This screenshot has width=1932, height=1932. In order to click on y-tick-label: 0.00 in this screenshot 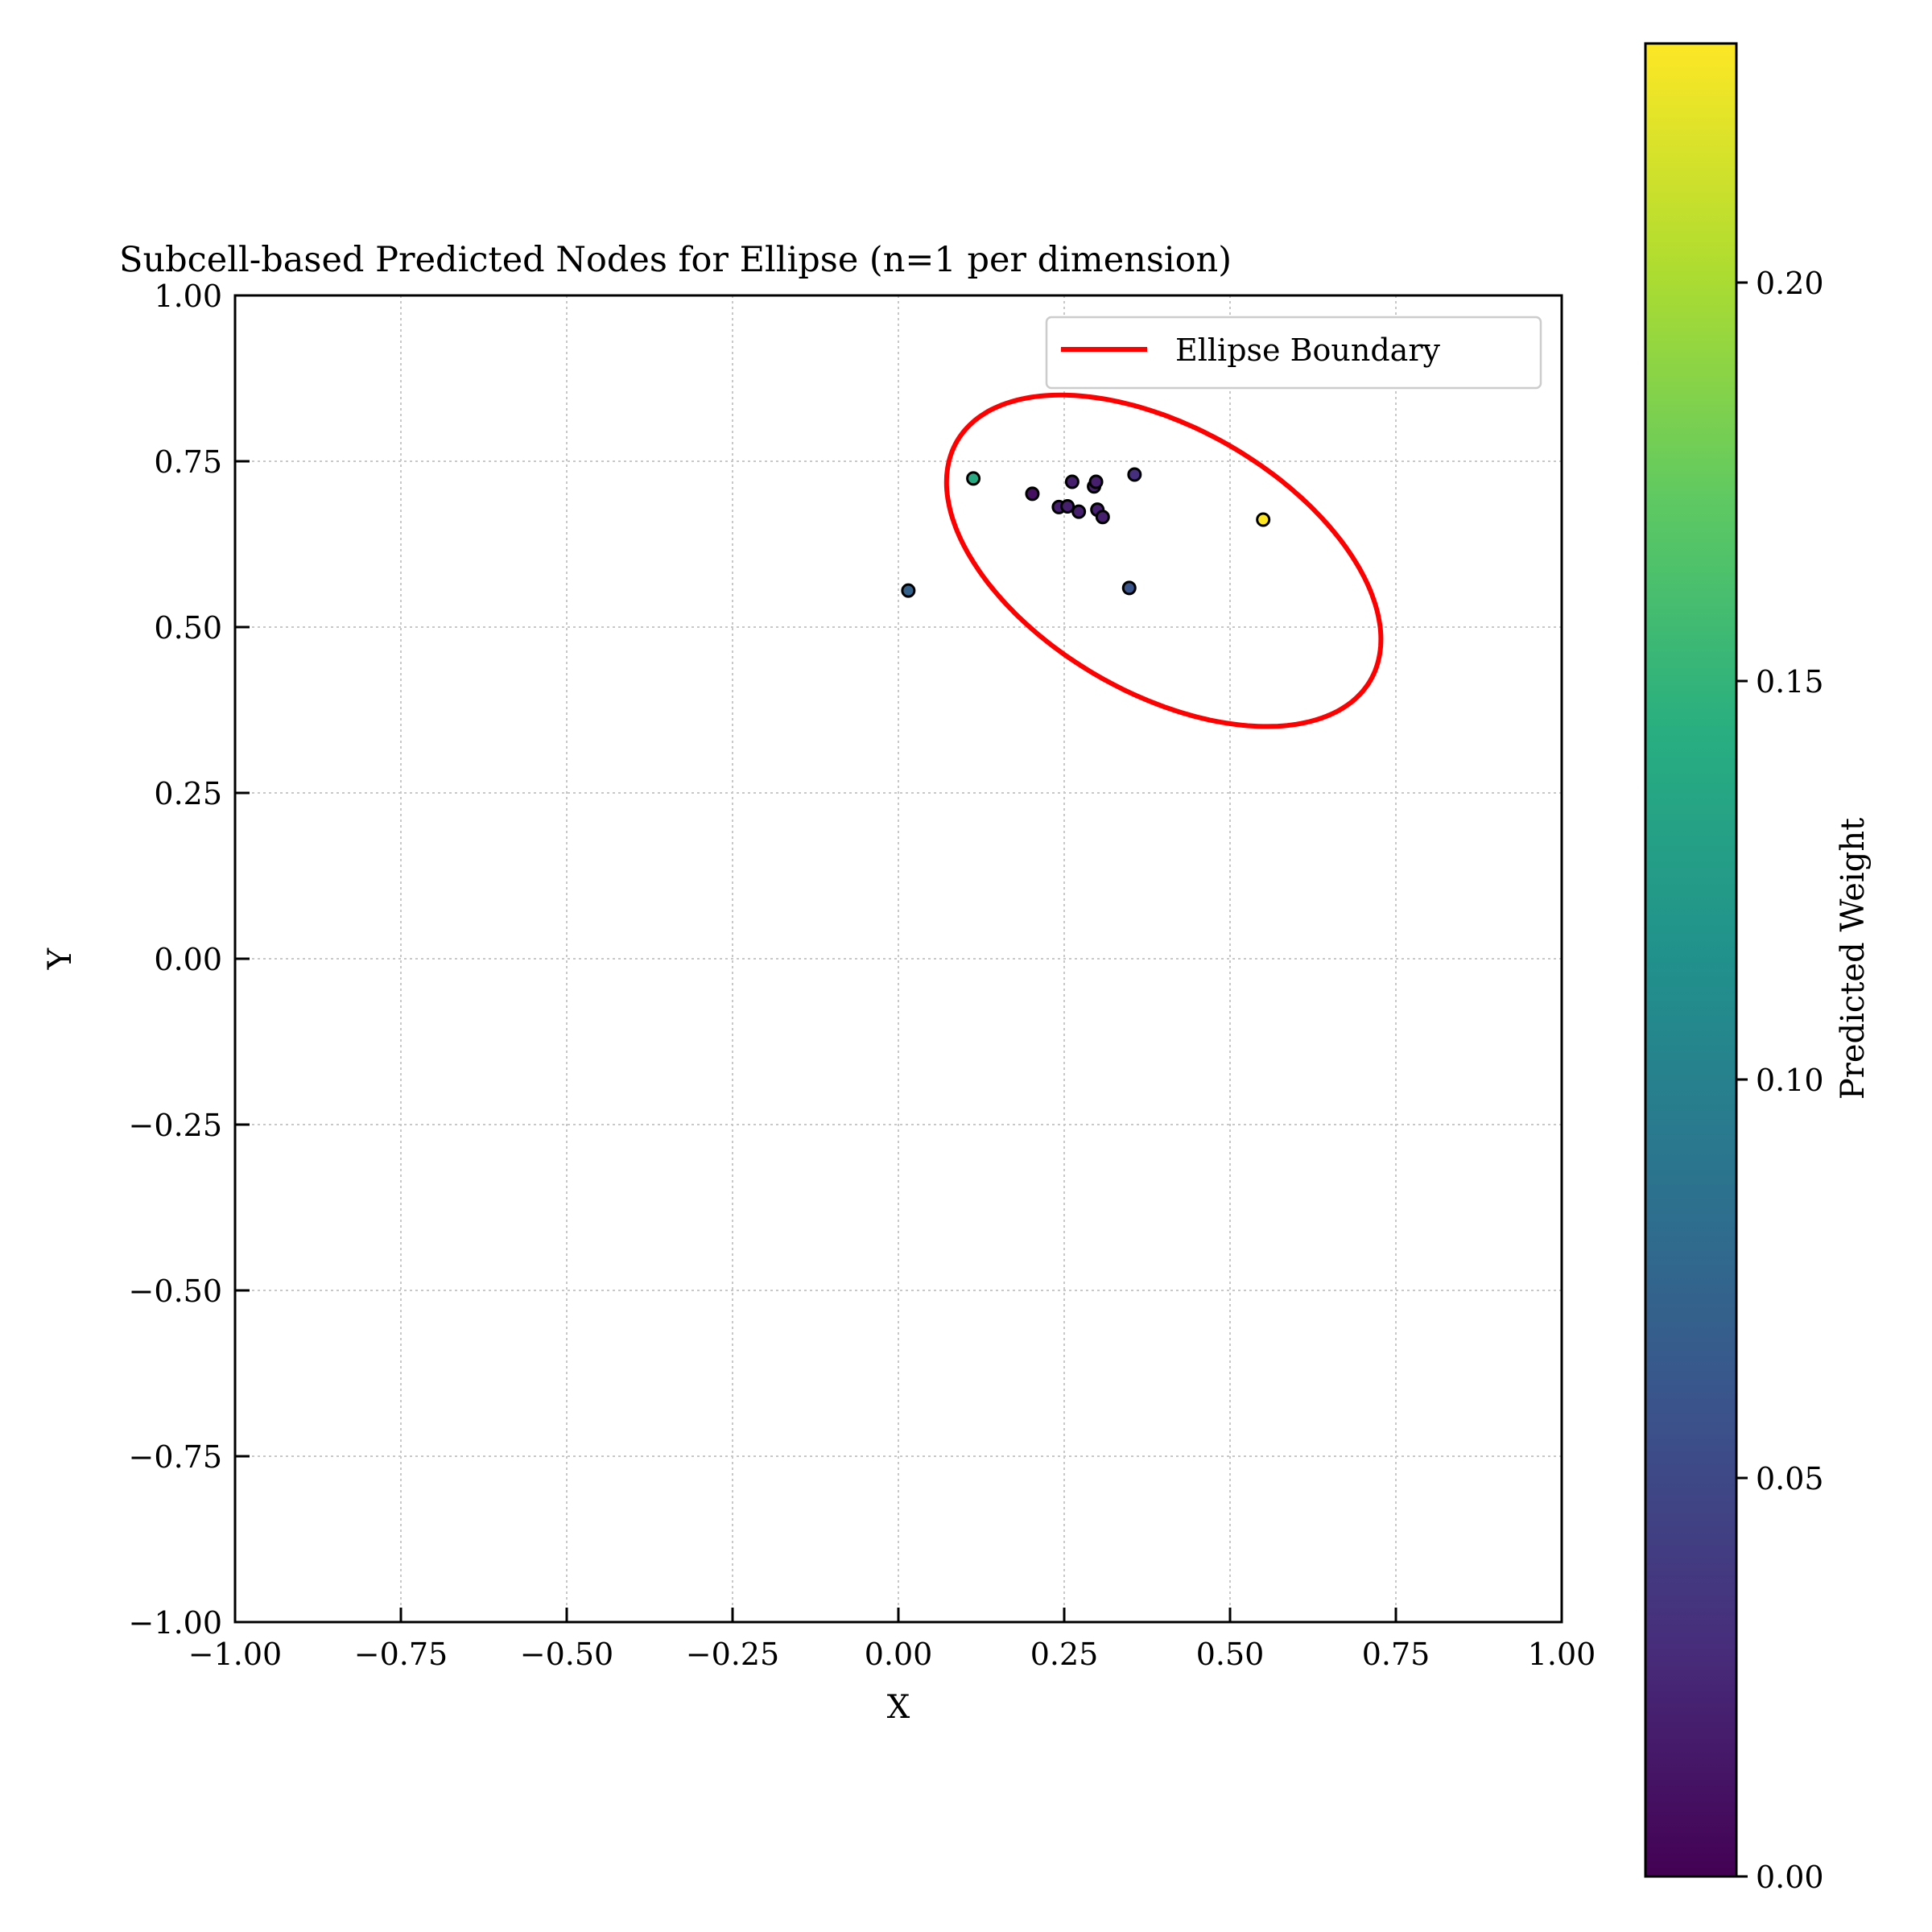, I will do `click(188, 959)`.